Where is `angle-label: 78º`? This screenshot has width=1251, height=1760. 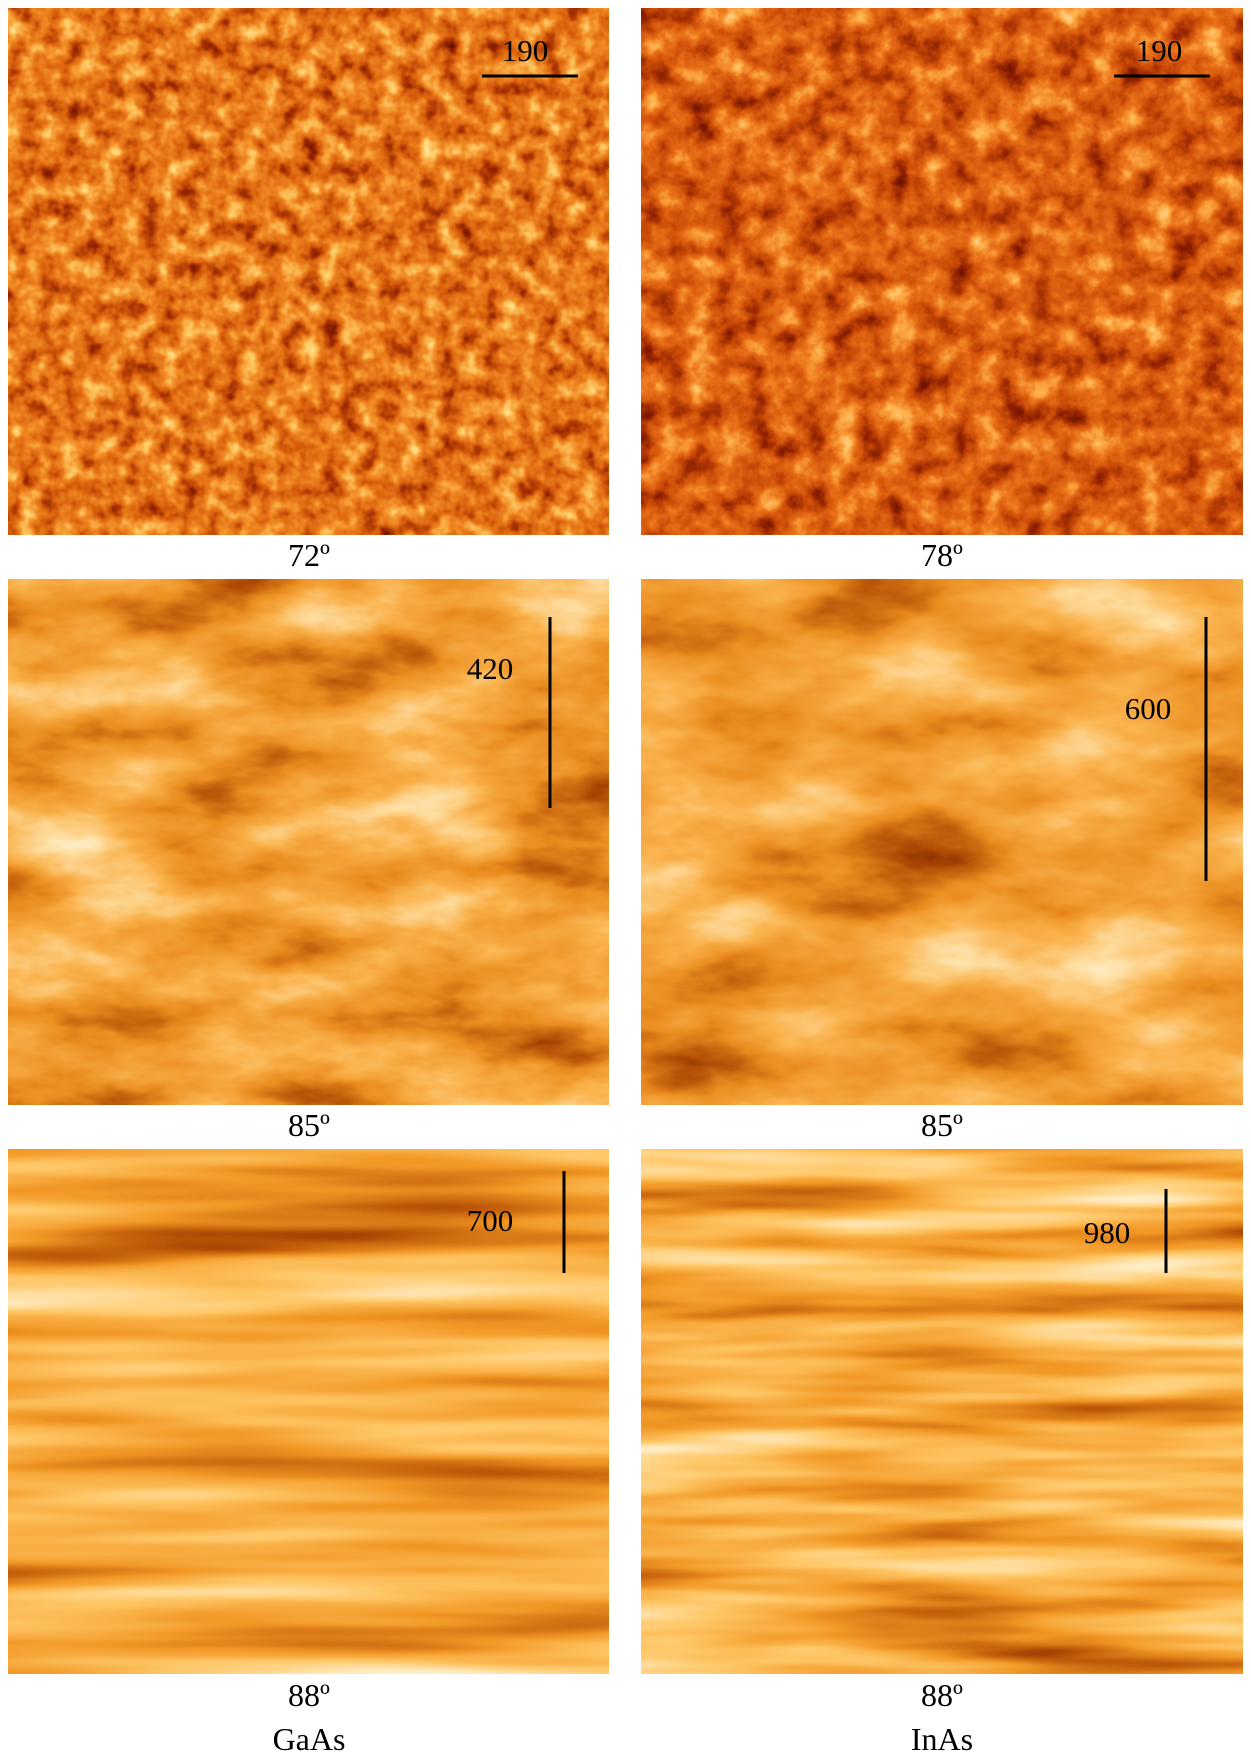 angle-label: 78º is located at coordinates (942, 555).